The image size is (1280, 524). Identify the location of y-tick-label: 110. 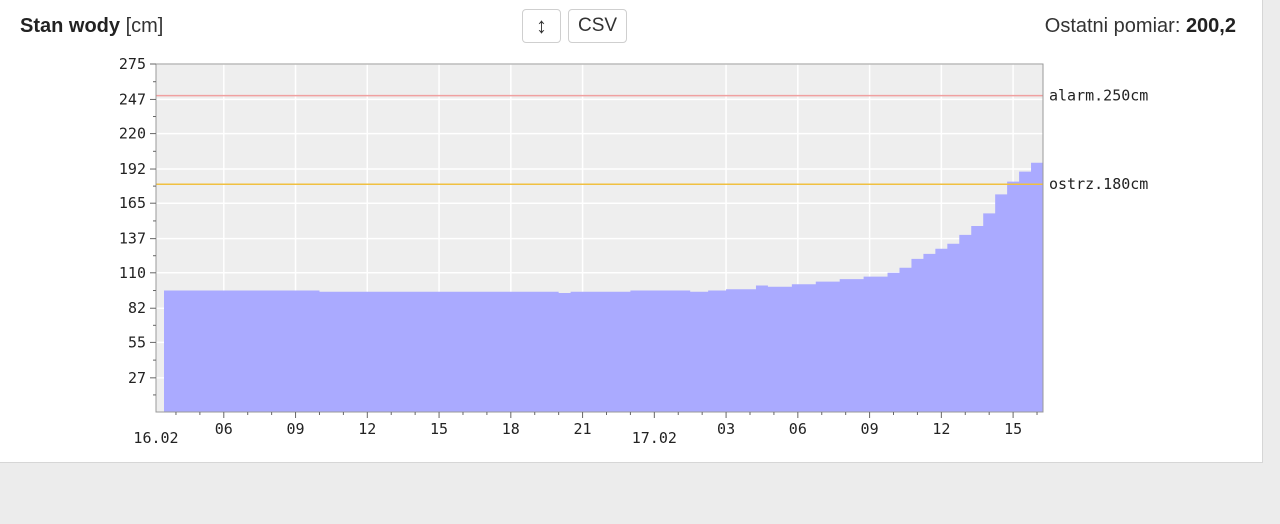
(132, 273).